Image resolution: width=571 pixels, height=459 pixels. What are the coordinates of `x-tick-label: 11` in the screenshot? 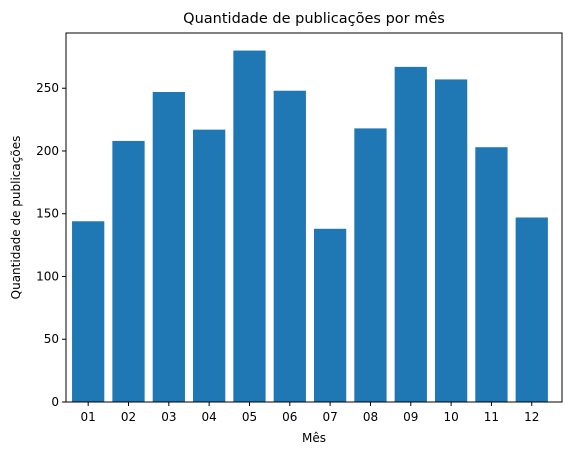 It's located at (491, 417).